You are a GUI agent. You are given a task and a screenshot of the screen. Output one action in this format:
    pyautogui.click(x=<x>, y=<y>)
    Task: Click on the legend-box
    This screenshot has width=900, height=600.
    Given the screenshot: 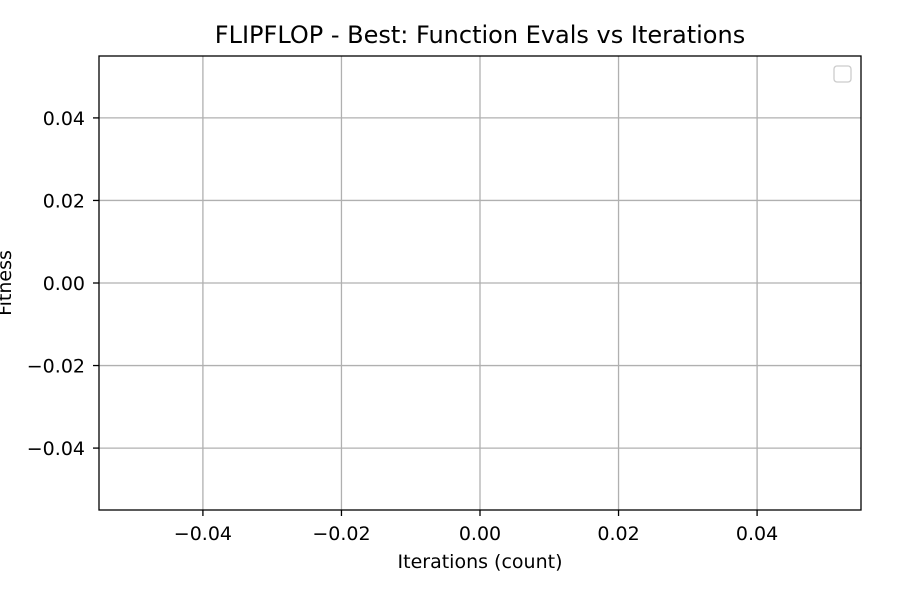 What is the action you would take?
    pyautogui.click(x=842, y=74)
    